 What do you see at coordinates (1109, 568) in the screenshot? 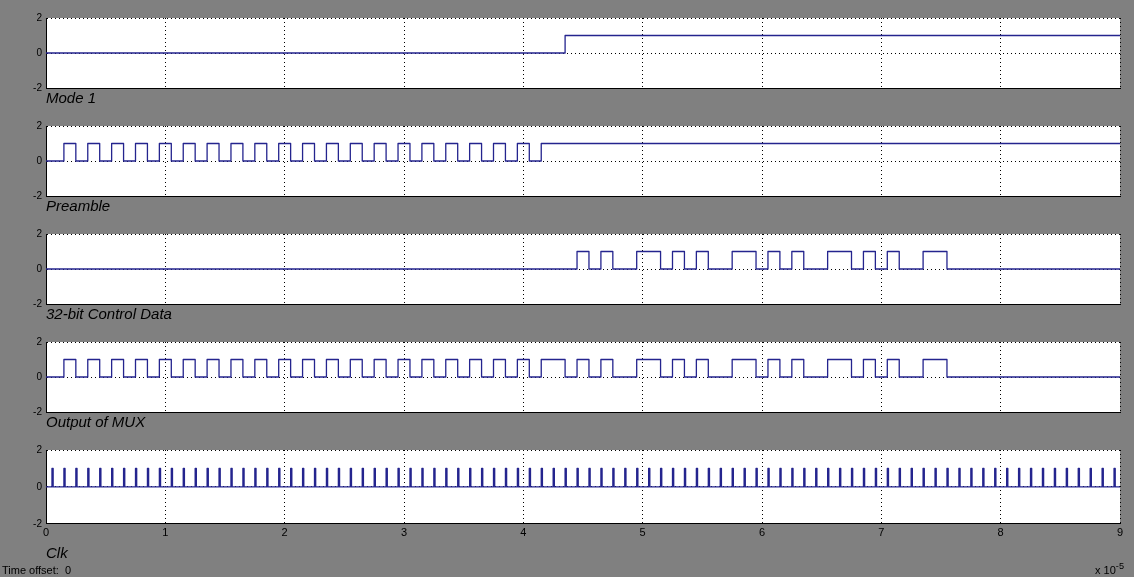
I see `text: x 10$^{-5}$` at bounding box center [1109, 568].